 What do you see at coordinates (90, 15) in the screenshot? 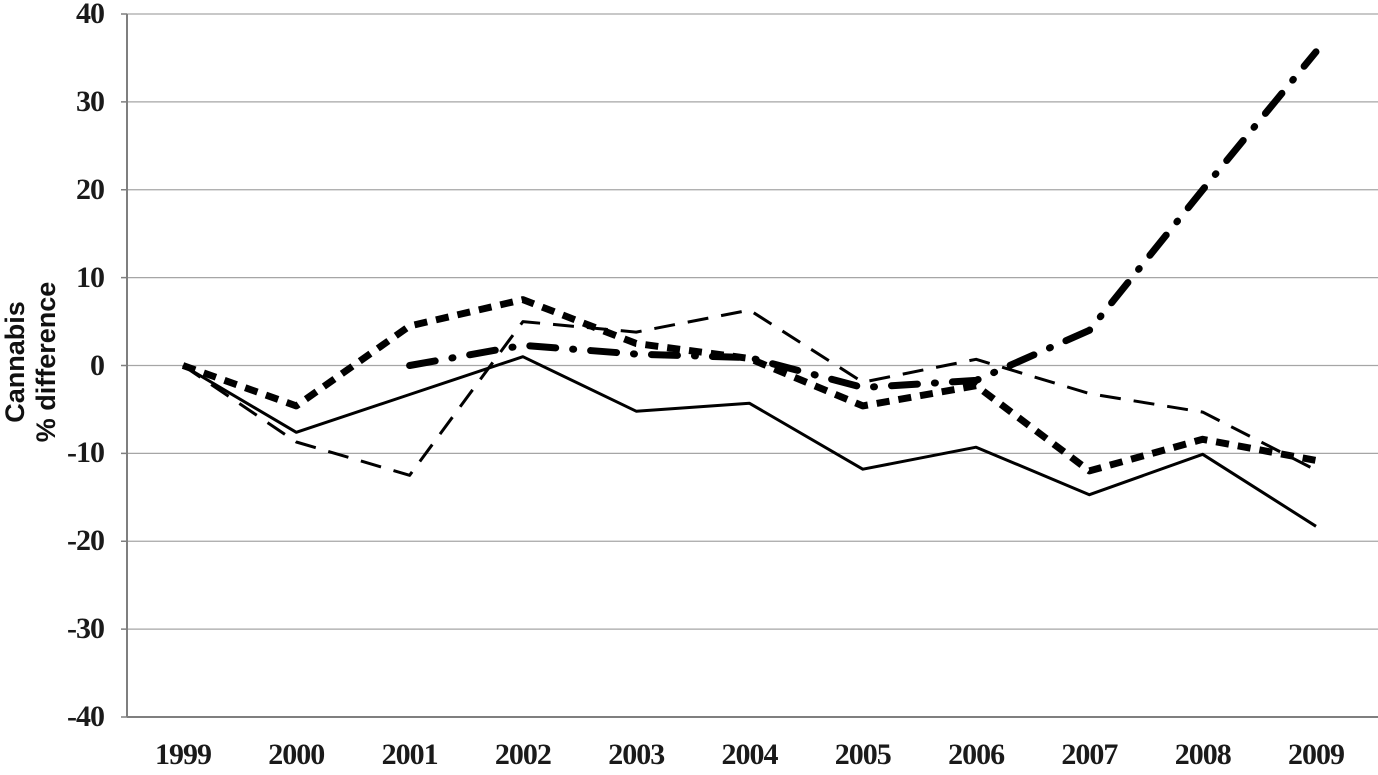
I see `y-tick-label-40: 40` at bounding box center [90, 15].